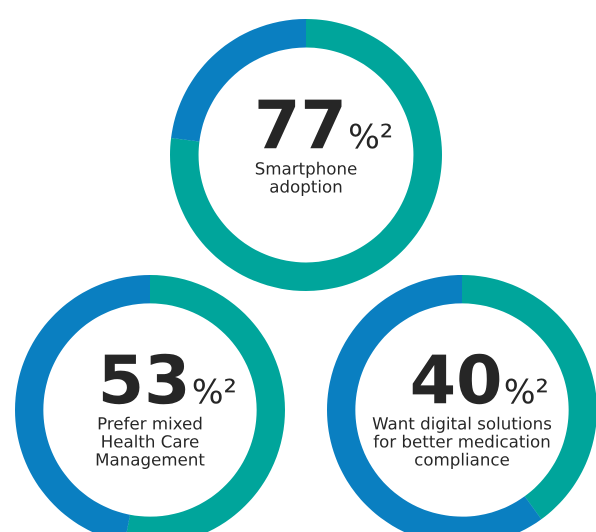 This screenshot has height=532, width=596. What do you see at coordinates (479, 379) in the screenshot?
I see `text: 40%²` at bounding box center [479, 379].